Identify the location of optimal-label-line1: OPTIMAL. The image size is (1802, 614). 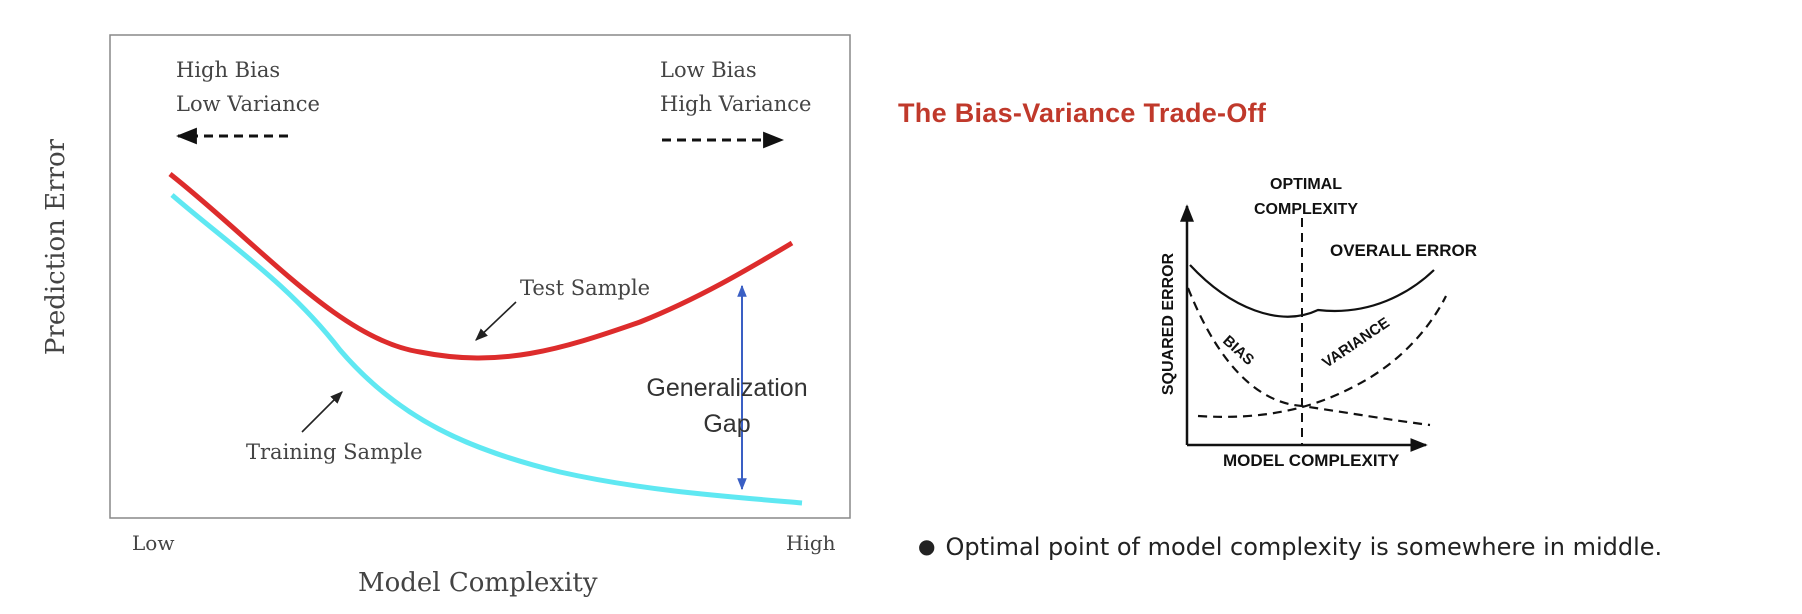
(1306, 184).